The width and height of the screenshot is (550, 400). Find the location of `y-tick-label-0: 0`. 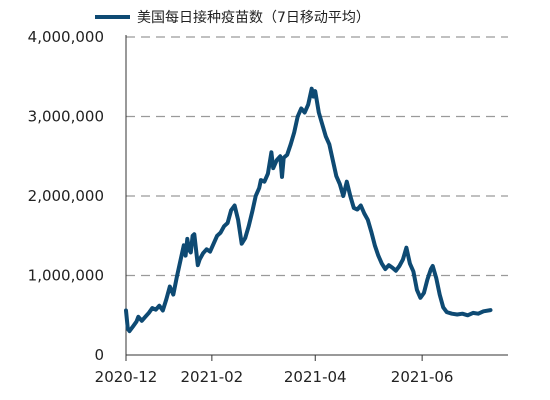

y-tick-label-0: 0 is located at coordinates (99, 355).